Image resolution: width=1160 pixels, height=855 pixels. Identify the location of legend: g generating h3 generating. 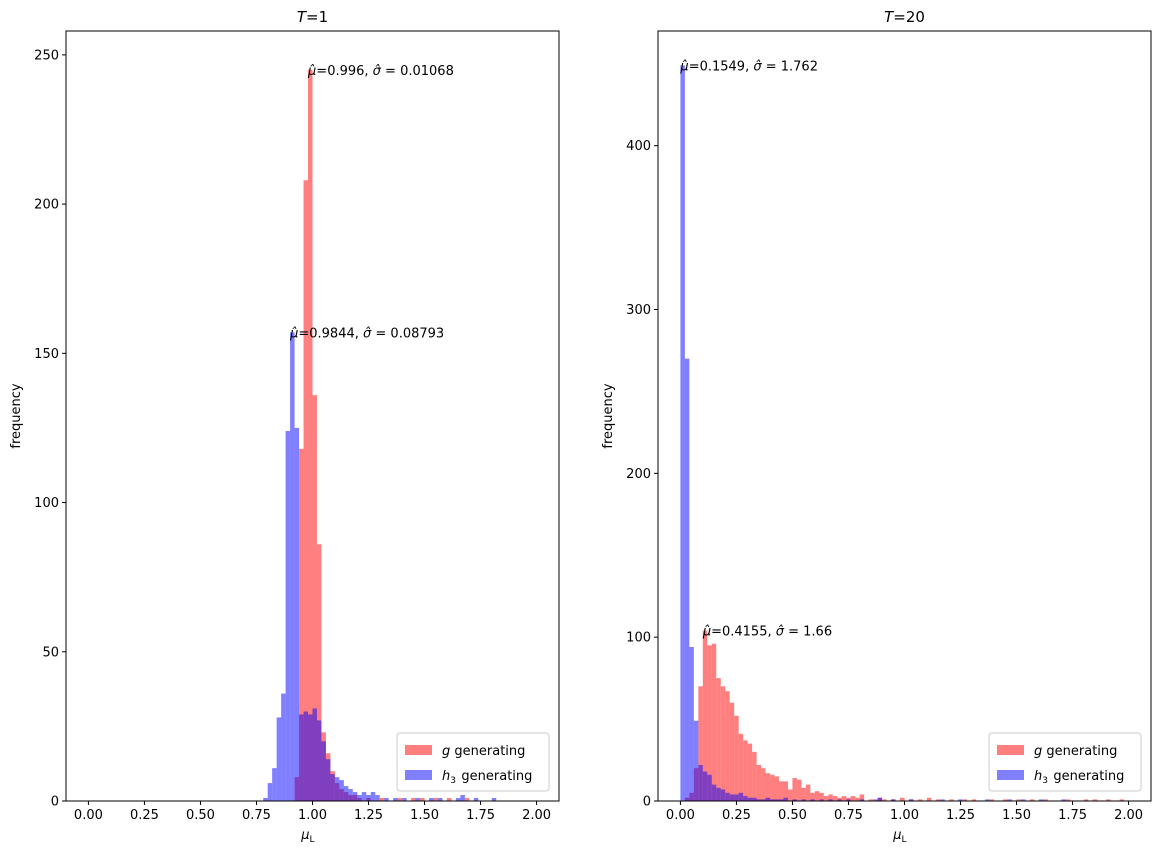
(1065, 762).